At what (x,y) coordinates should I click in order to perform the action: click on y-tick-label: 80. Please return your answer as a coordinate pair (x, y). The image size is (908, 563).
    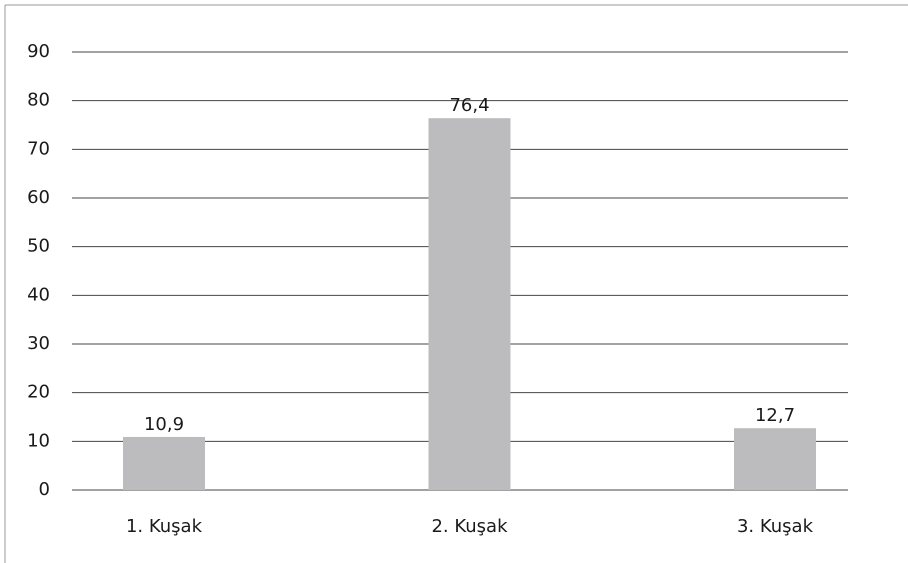
    Looking at the image, I should click on (38, 100).